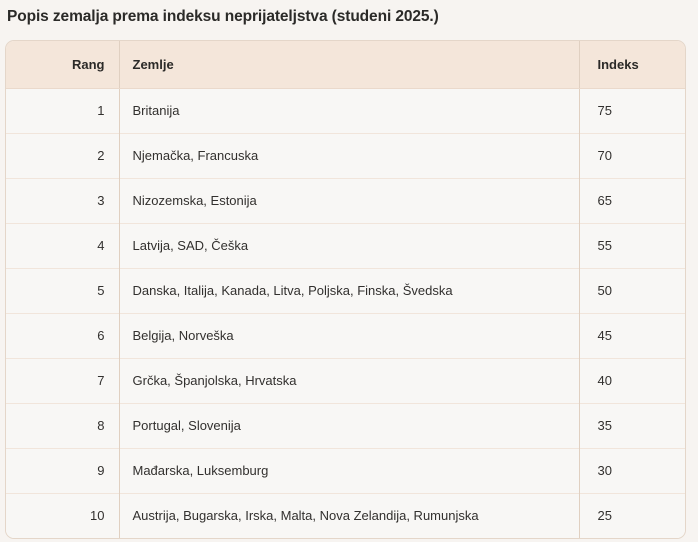 Image resolution: width=698 pixels, height=542 pixels. I want to click on cell-indeks: 40, so click(631, 380).